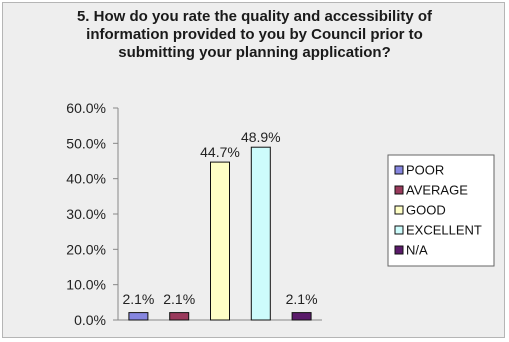 The width and height of the screenshot is (509, 342). Describe the element at coordinates (301, 316) in the screenshot. I see `bar-n-a` at that location.